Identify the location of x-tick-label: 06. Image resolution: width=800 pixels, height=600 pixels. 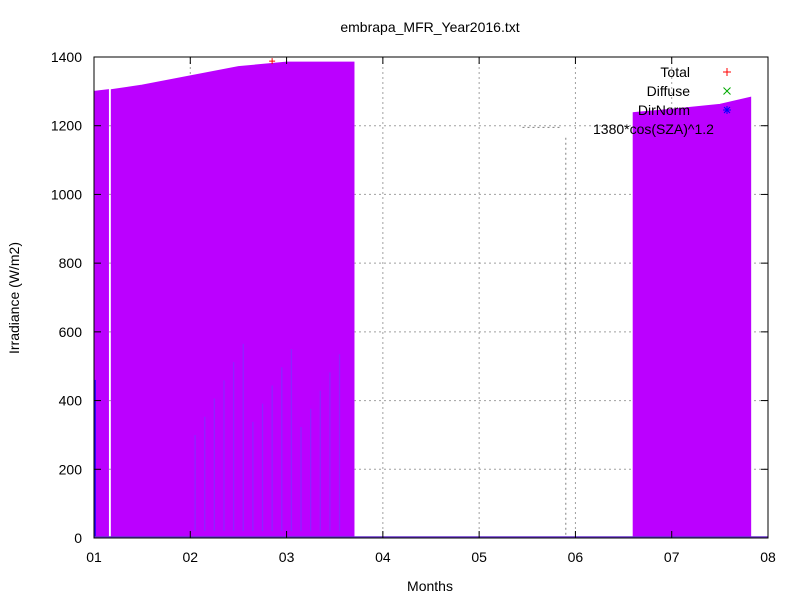
(576, 557).